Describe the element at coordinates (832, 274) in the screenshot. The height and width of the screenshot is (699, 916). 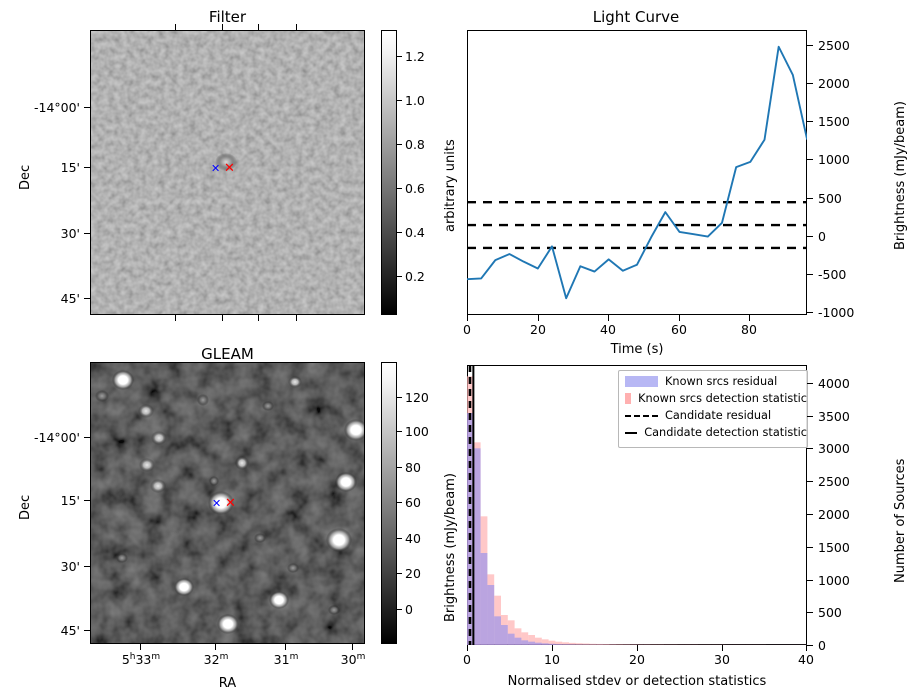
I see `lc-ytick-label-1: -500` at that location.